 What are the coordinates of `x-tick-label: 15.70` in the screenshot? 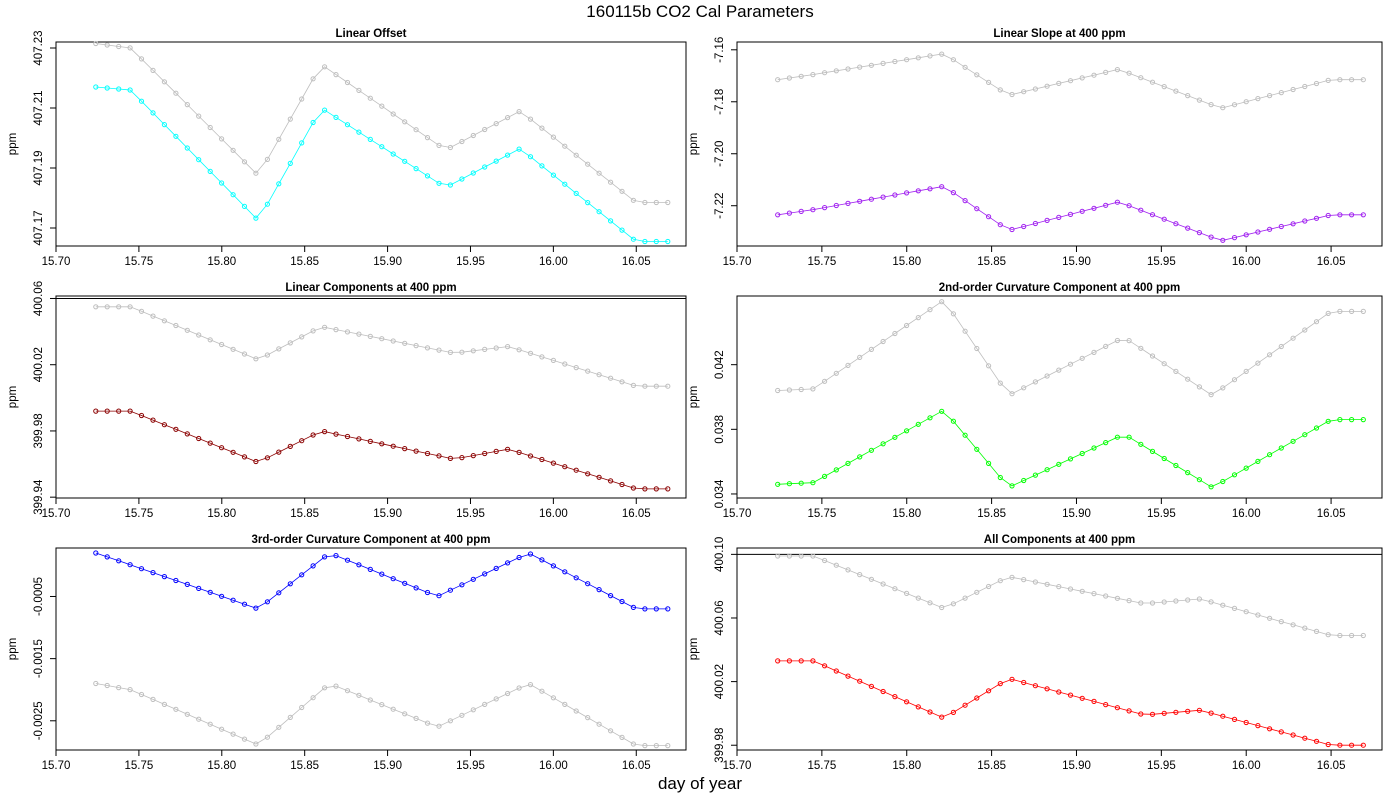 It's located at (56, 766).